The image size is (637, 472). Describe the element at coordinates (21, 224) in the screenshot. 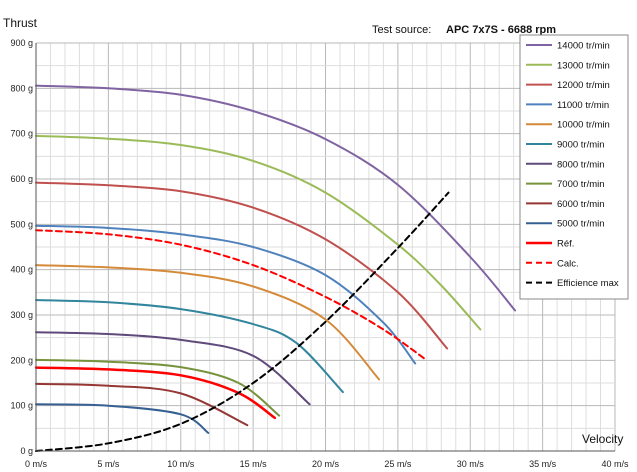

I see `y-tick-label: 500 g` at that location.